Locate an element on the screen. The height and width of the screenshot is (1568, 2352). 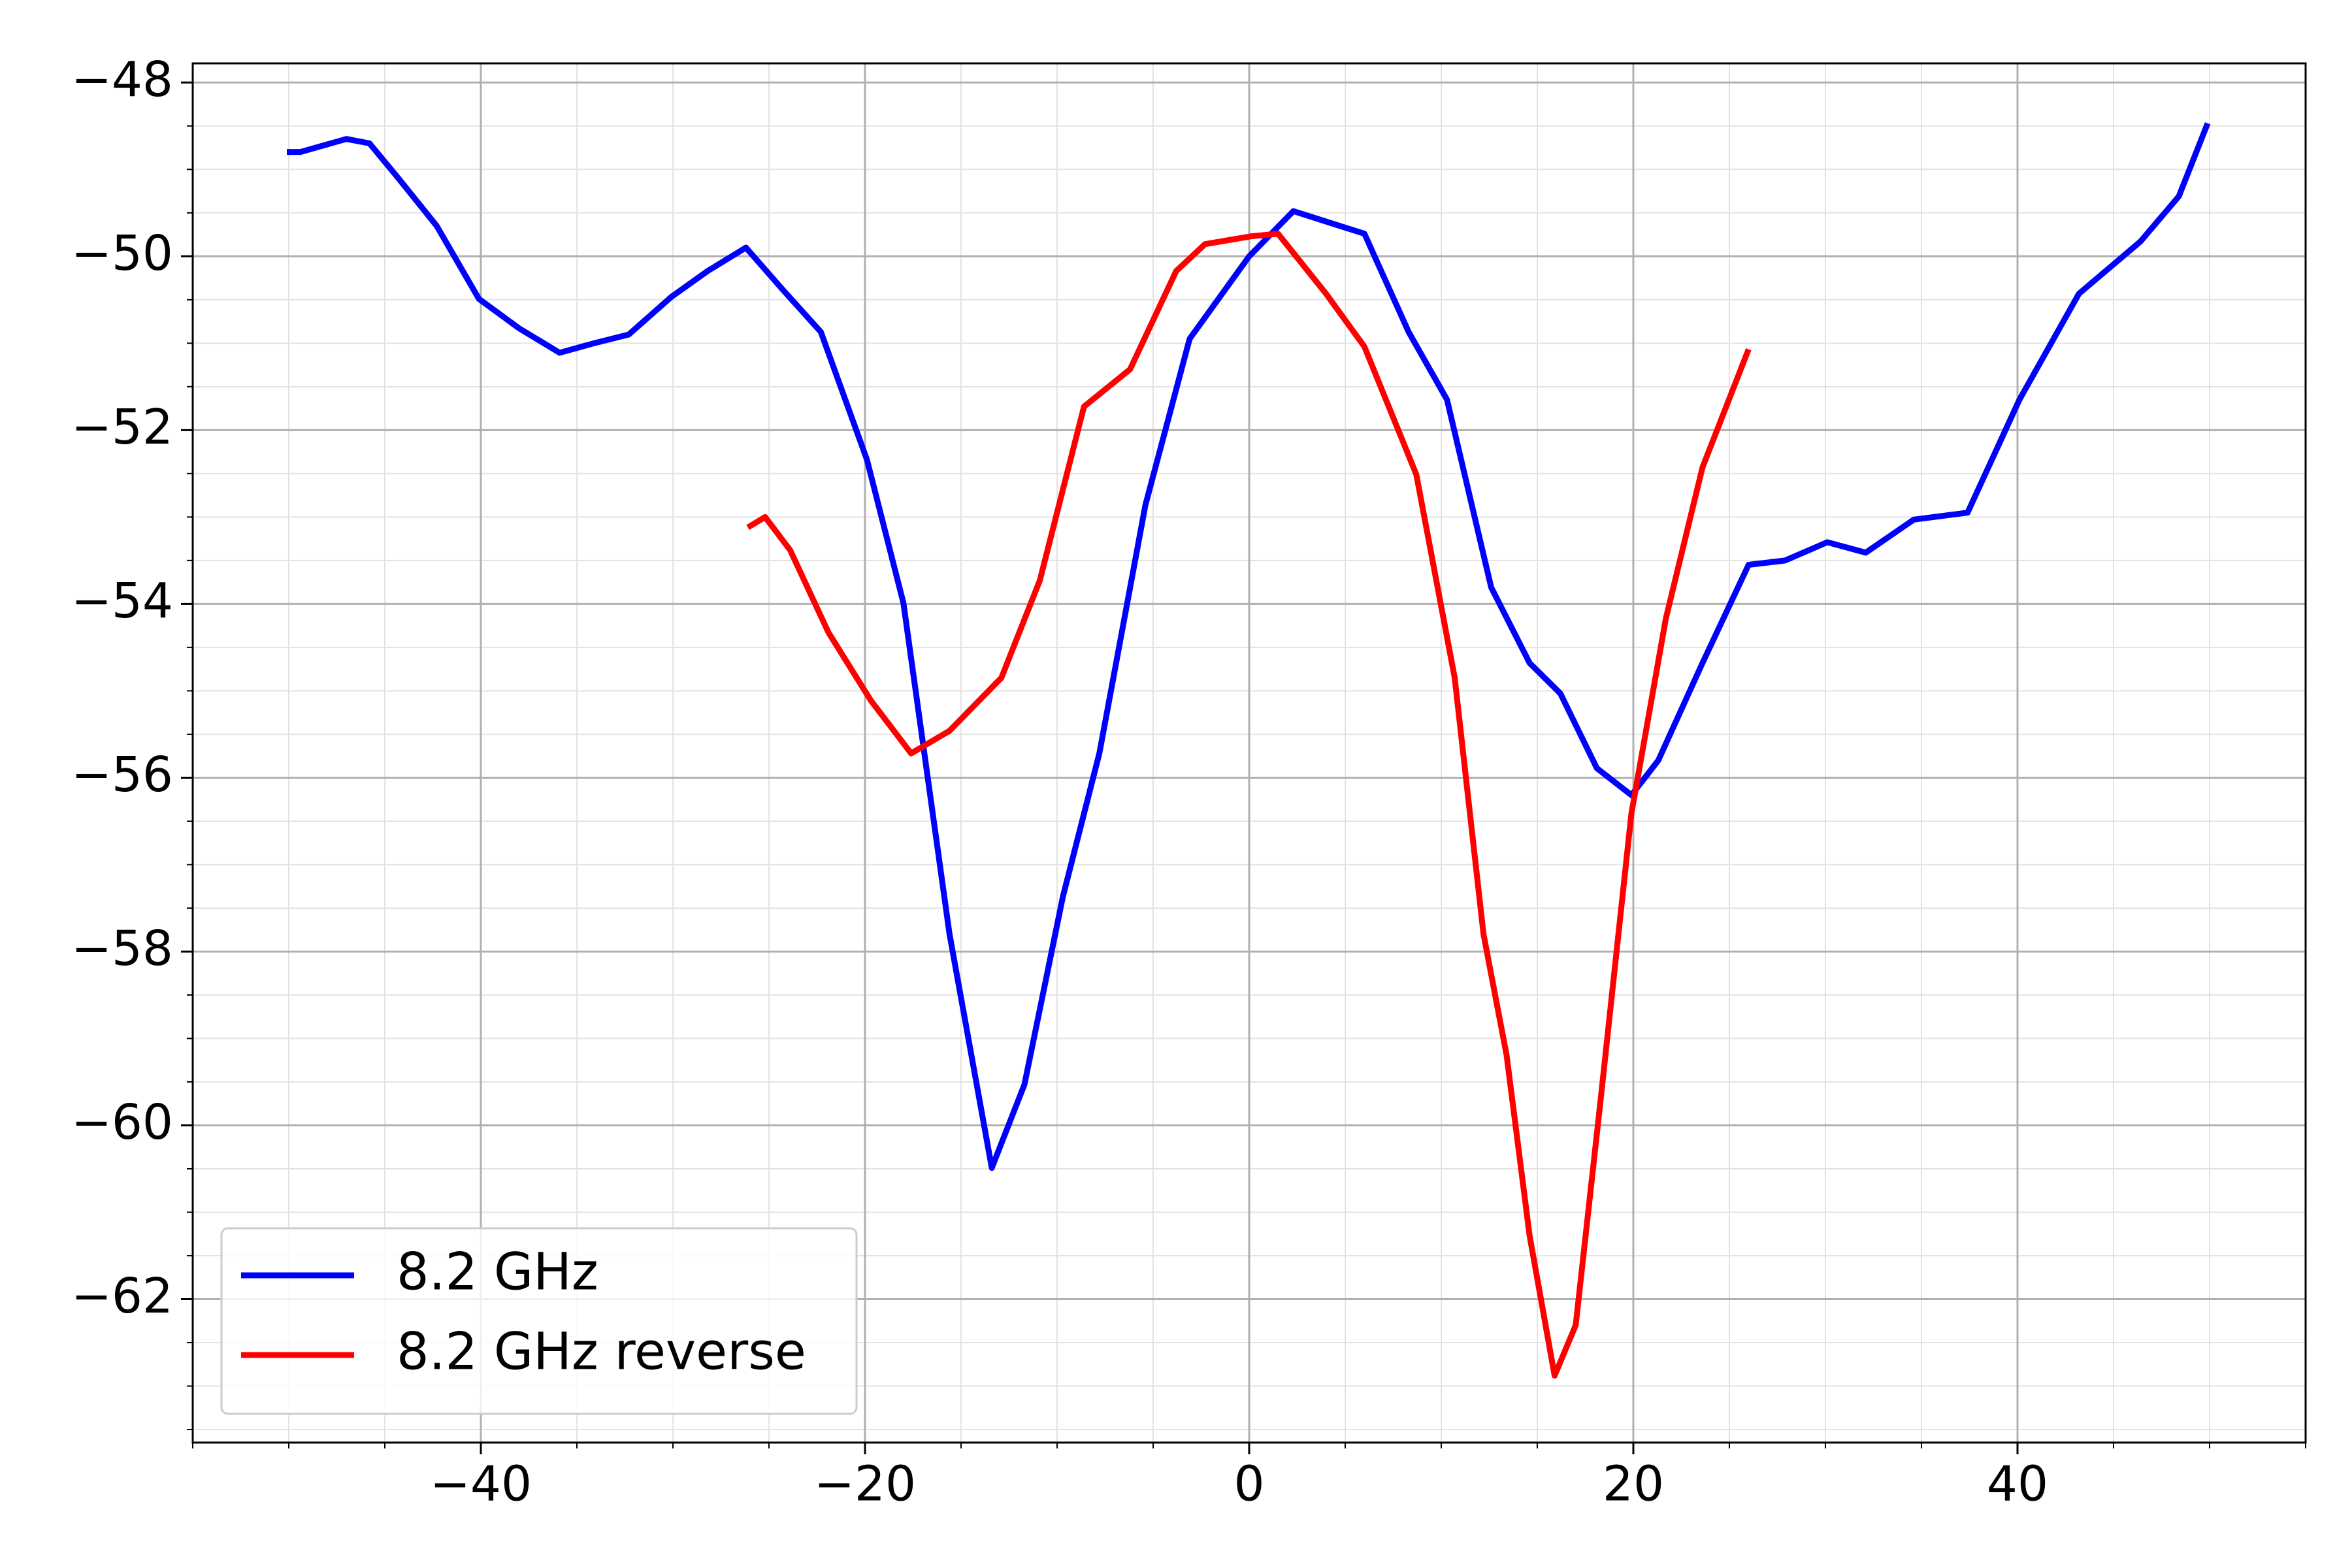
legend-label: 8.2 GHz is located at coordinates (497, 1272).